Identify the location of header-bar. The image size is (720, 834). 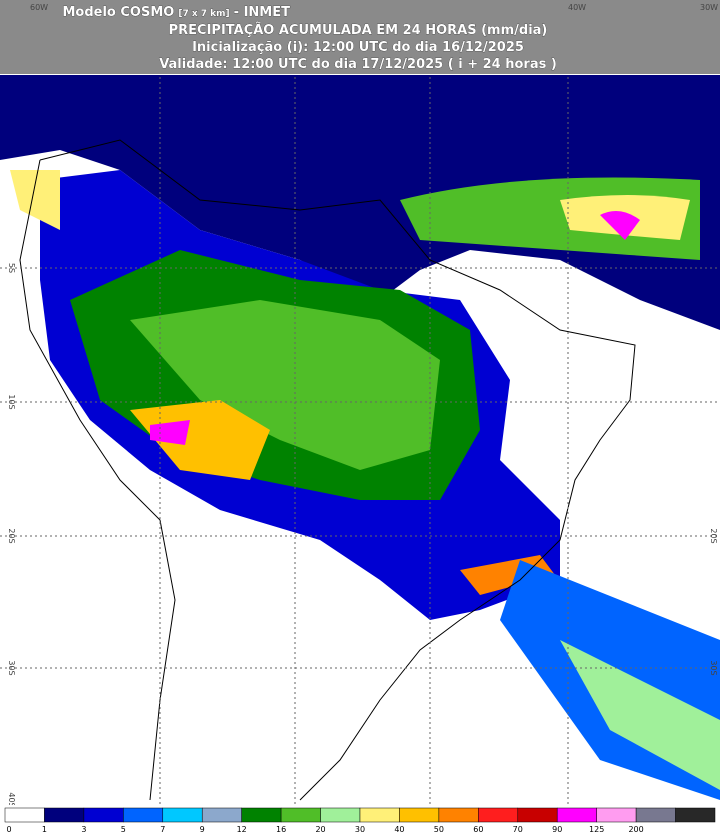
(360, 37).